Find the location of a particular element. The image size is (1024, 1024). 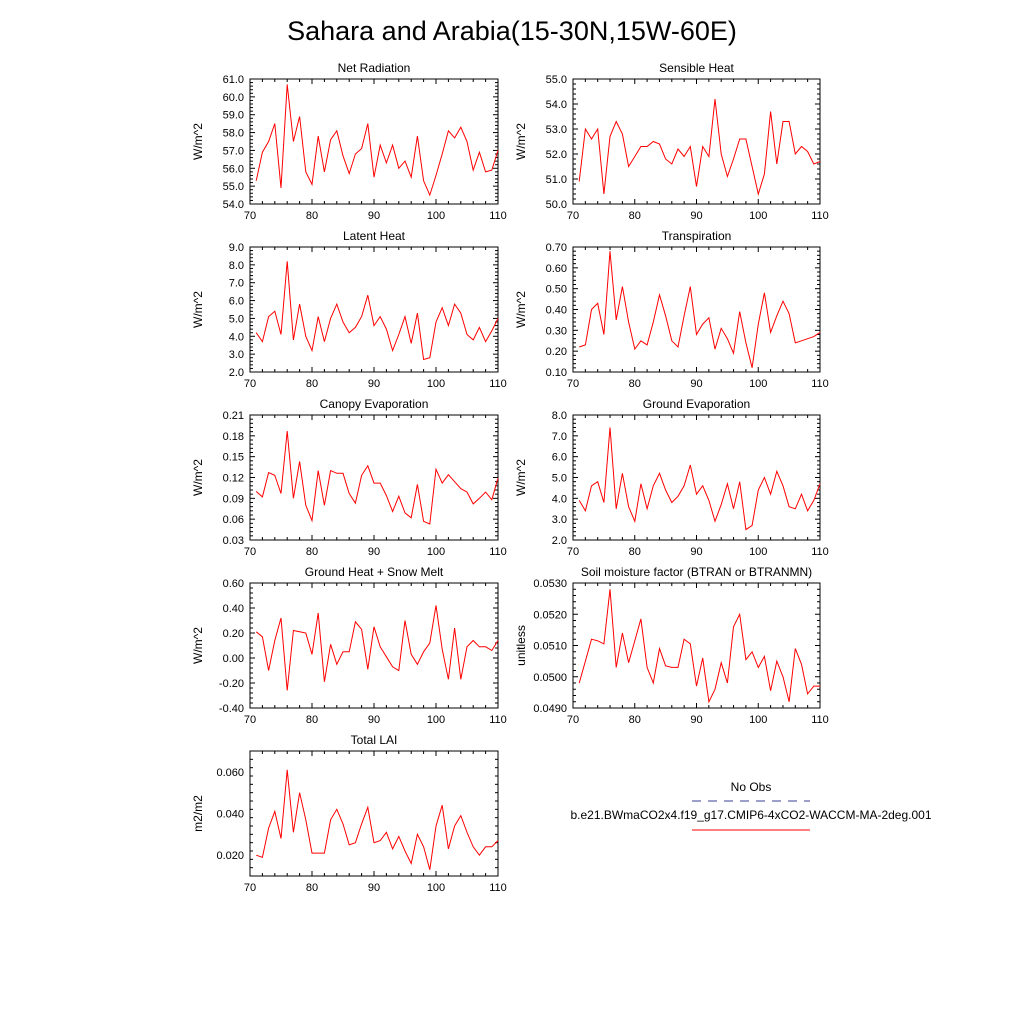

soil-moisture-factor-btran-or-btranmn-ylabel: unitless is located at coordinates (521, 645).